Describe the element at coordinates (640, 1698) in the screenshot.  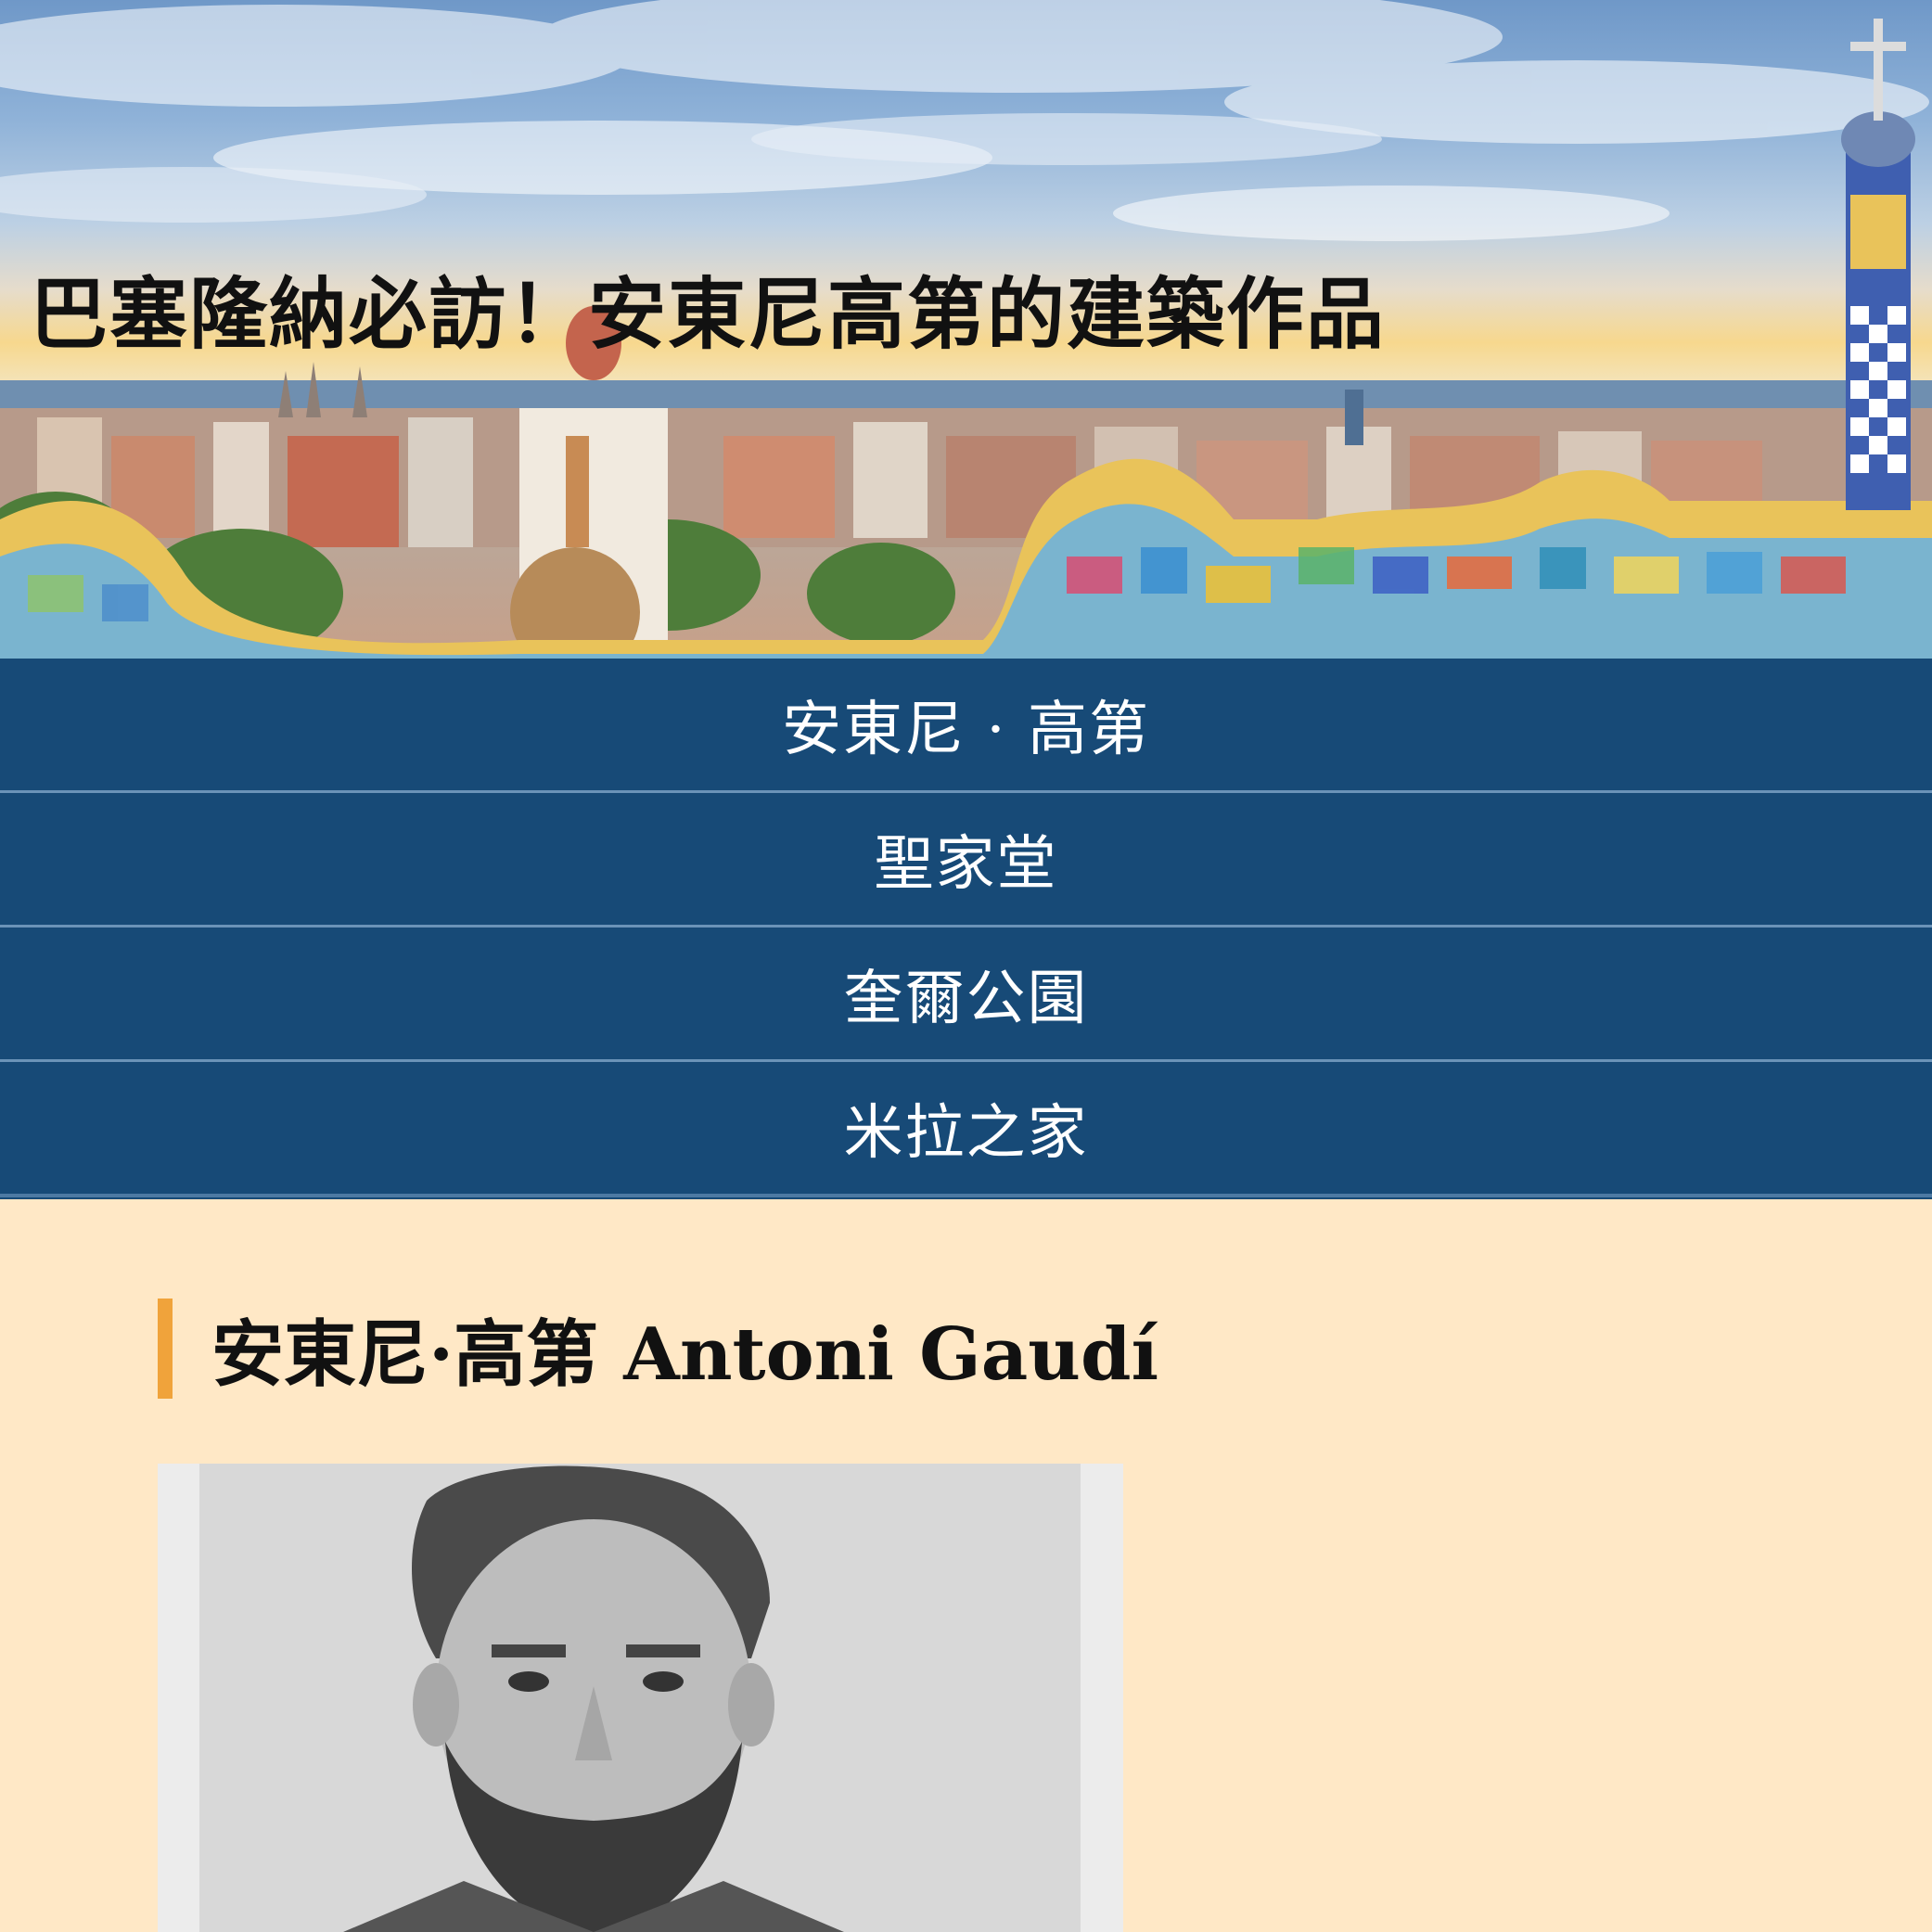
I see `gaudi-portrait-image` at that location.